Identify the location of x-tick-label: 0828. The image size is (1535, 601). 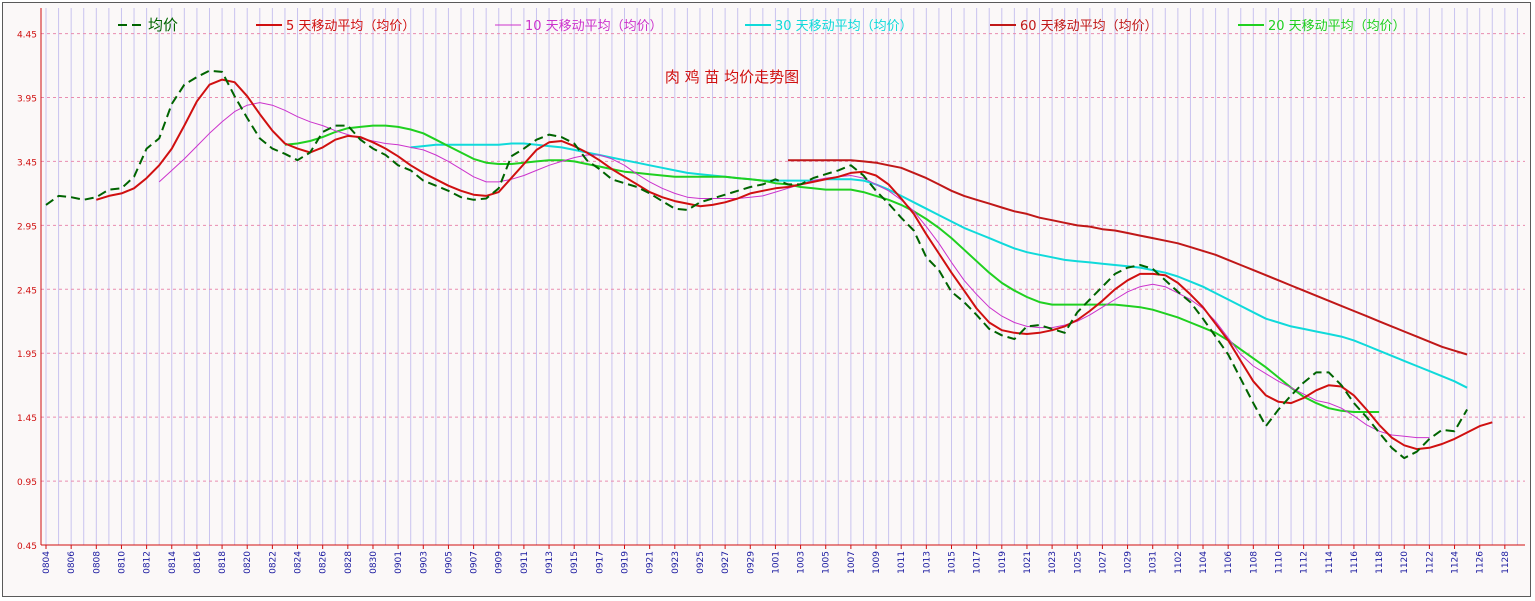
(349, 562).